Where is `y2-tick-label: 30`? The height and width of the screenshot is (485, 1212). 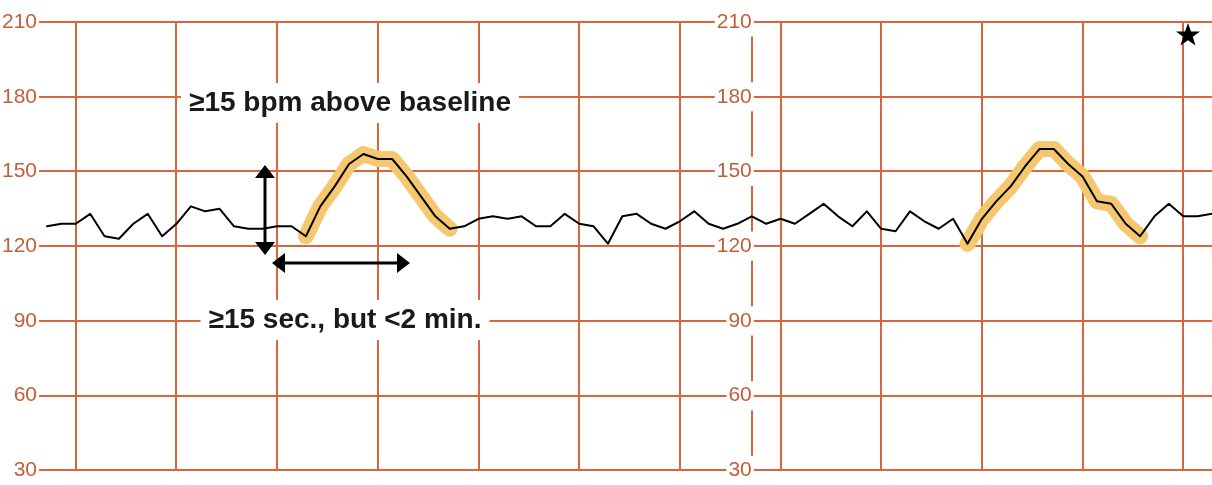 y2-tick-label: 30 is located at coordinates (740, 469).